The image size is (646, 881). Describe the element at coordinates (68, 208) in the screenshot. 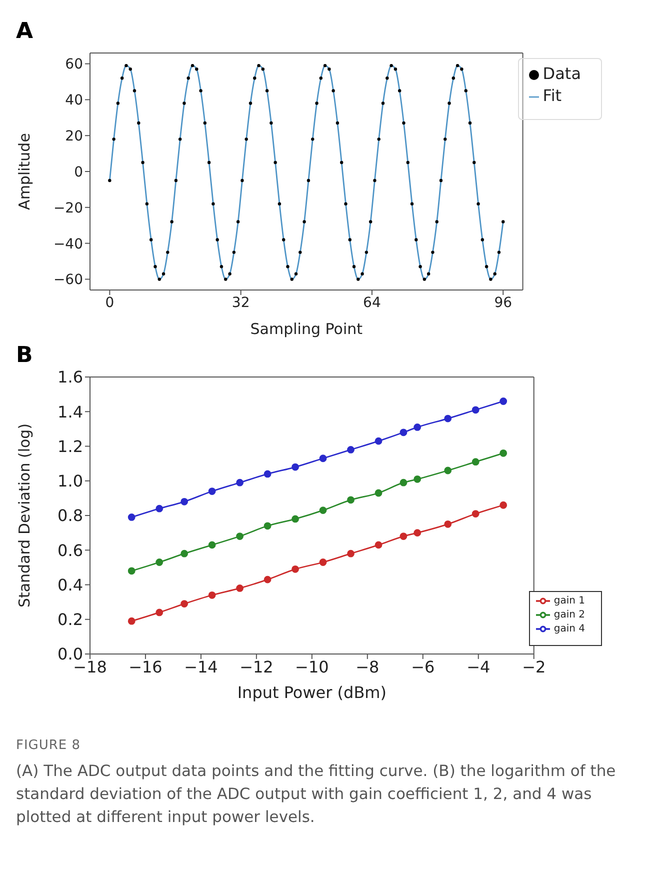

I see `y-tick-label: −20` at that location.